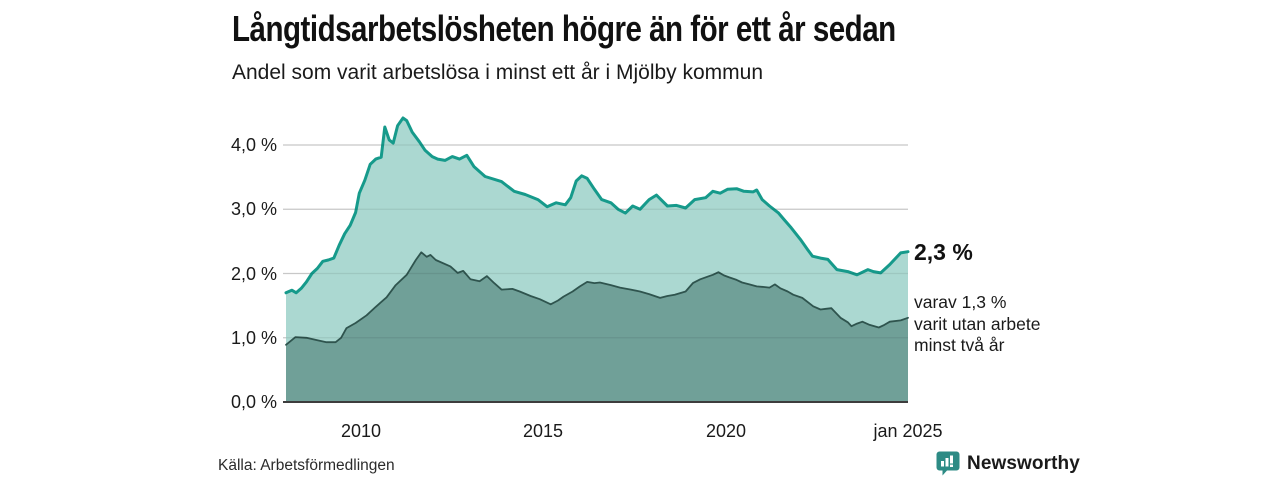 The image size is (1280, 480). Describe the element at coordinates (543, 431) in the screenshot. I see `x-tick-label: 2015` at that location.